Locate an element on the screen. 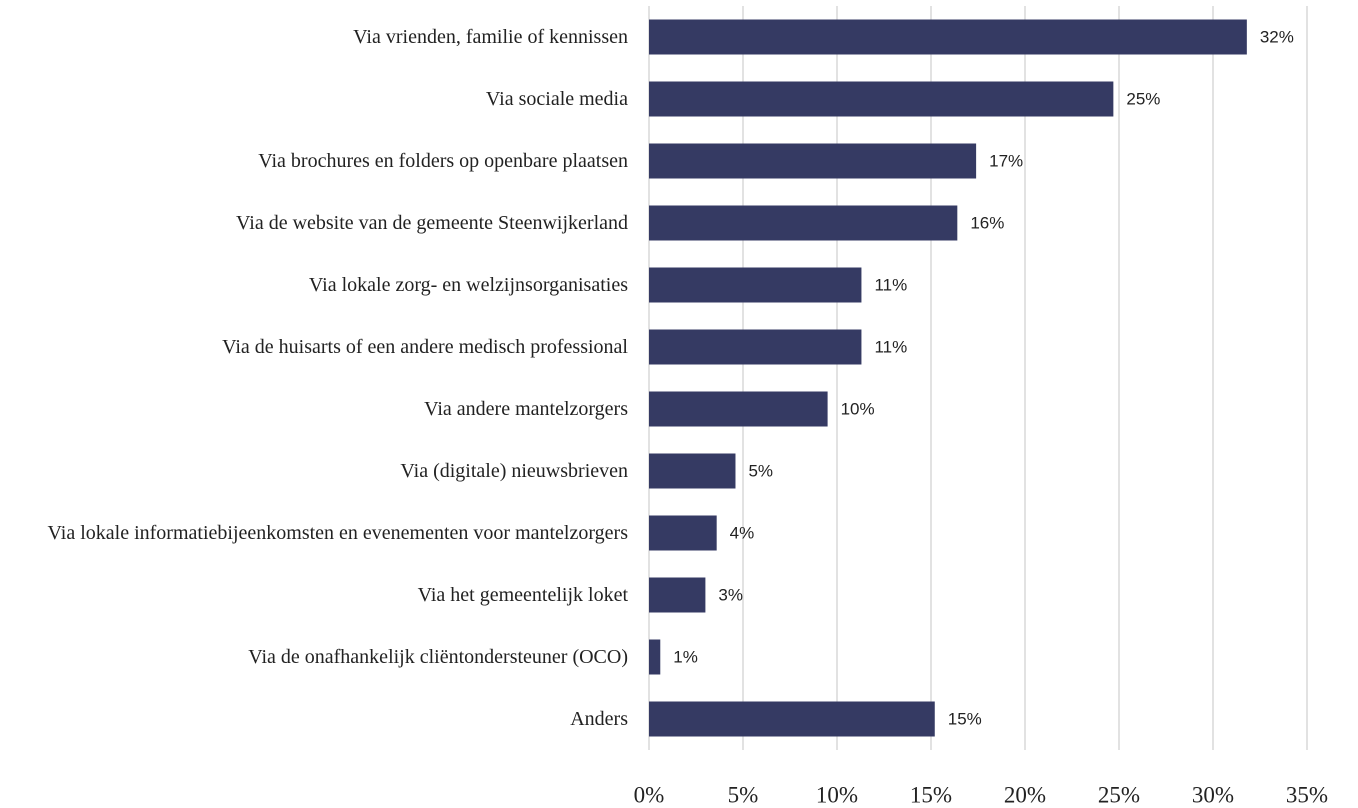 The image size is (1358, 808). data-label: 3% is located at coordinates (730, 594).